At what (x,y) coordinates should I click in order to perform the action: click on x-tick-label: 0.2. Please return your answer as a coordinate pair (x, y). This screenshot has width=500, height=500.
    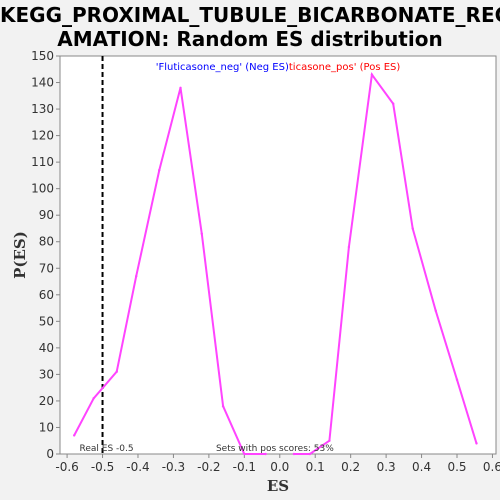
    Looking at the image, I should click on (350, 467).